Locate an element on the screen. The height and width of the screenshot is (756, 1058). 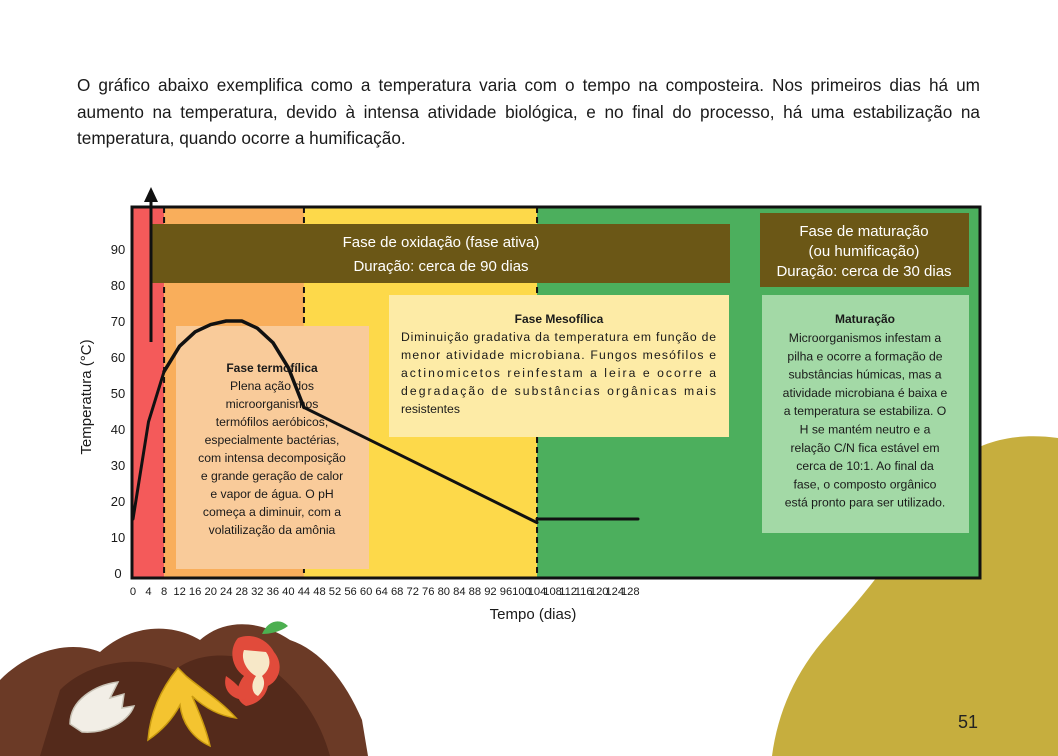
x-tick-label: 116 is located at coordinates (584, 592).